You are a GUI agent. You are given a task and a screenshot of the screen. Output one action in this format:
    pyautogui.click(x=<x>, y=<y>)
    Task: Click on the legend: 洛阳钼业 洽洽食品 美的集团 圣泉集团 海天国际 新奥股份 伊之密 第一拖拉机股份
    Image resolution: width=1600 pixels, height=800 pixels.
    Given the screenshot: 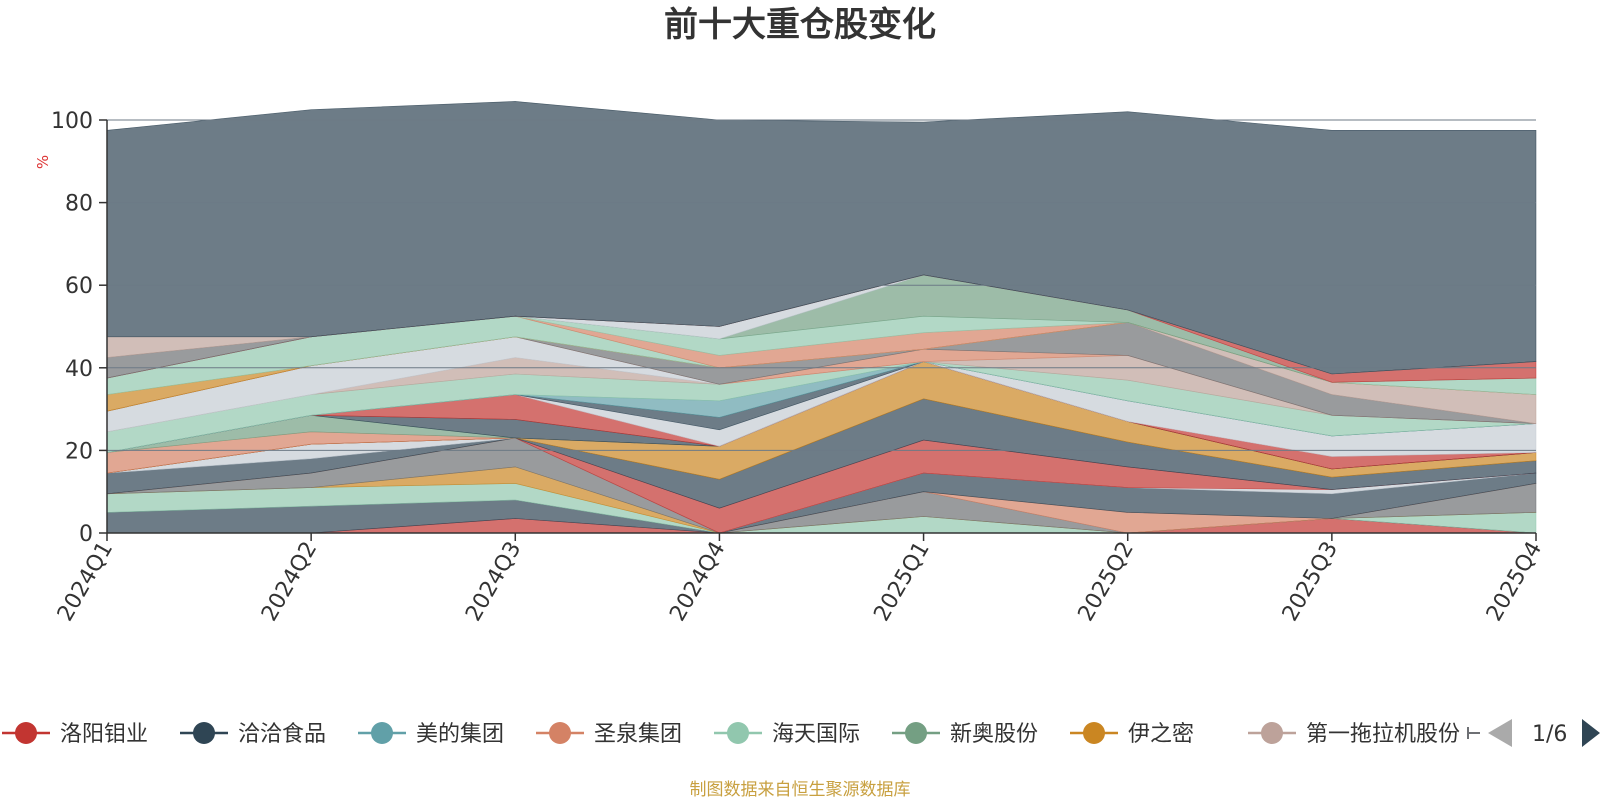 What is the action you would take?
    pyautogui.click(x=741, y=734)
    